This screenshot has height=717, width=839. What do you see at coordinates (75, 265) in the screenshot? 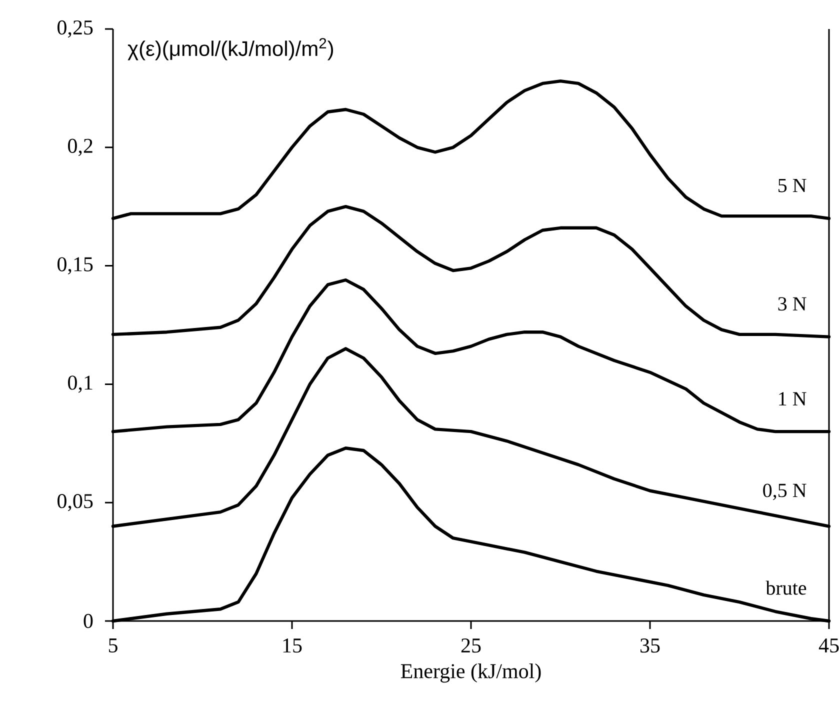
I see `y-tick-label: 0,15` at bounding box center [75, 265].